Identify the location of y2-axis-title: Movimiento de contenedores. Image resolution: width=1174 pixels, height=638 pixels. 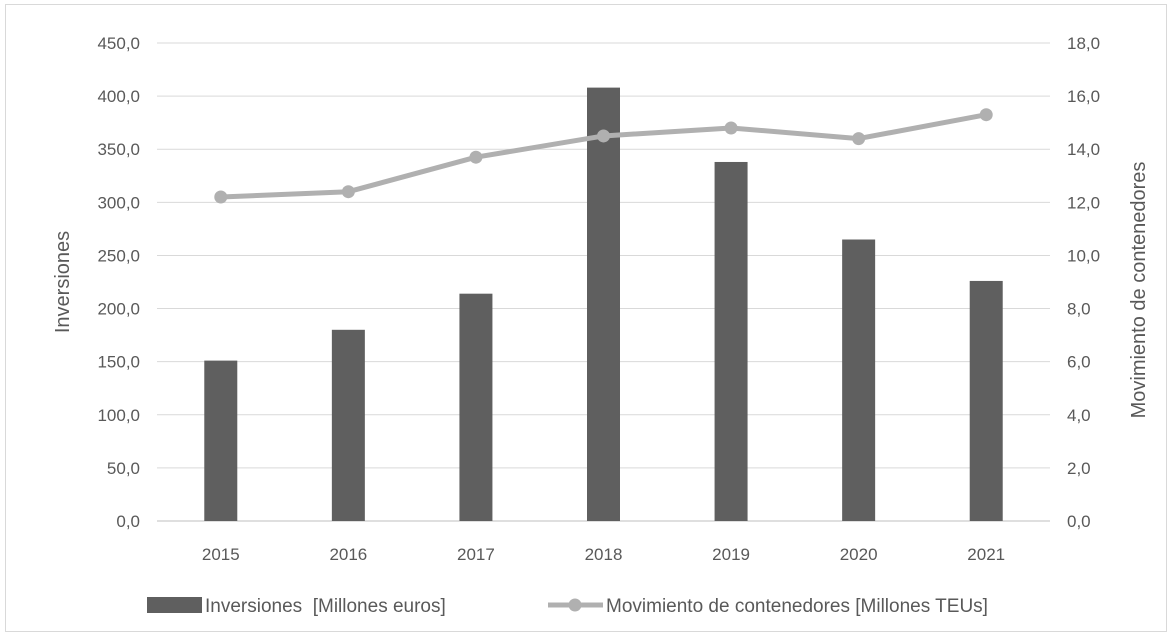
(1139, 290).